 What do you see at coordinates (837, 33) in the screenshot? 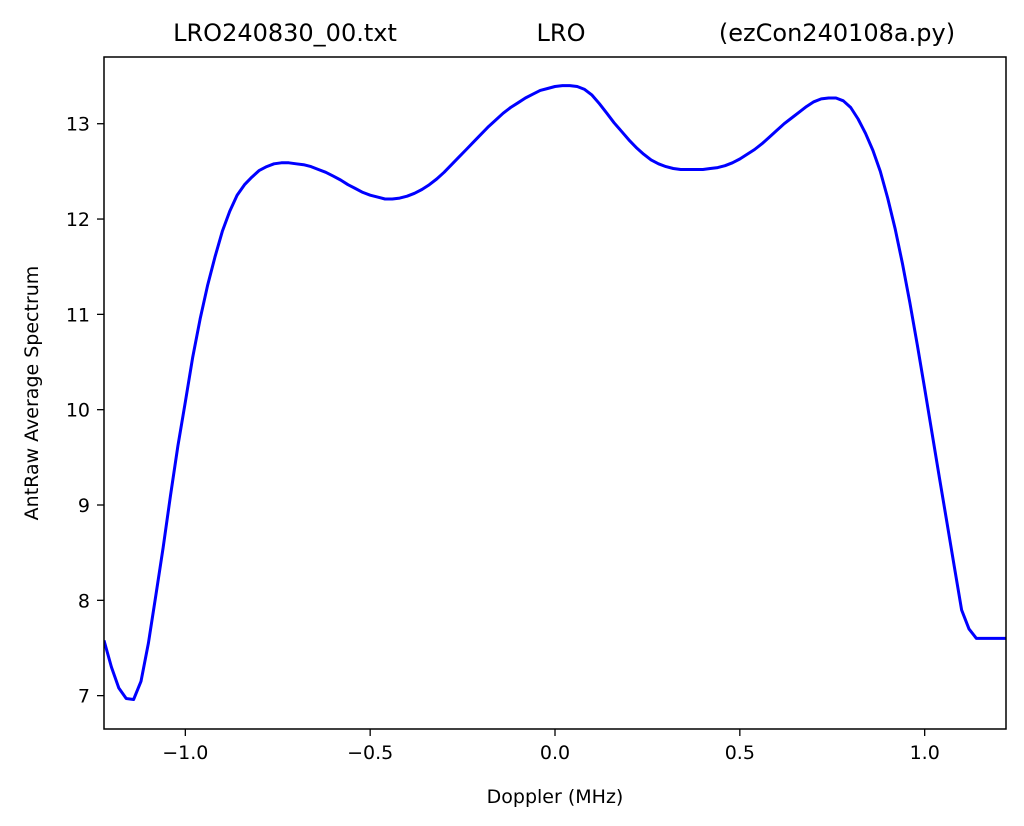
I see `chart-title-right: (ezCon240108a.py)` at bounding box center [837, 33].